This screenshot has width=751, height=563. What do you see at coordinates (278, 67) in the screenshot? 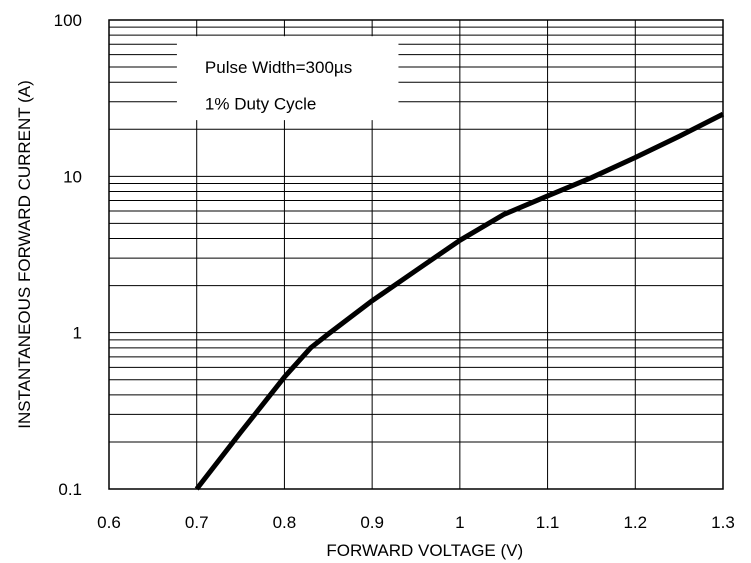
I see `annotation-line-1: Pulse Width=300µs` at bounding box center [278, 67].